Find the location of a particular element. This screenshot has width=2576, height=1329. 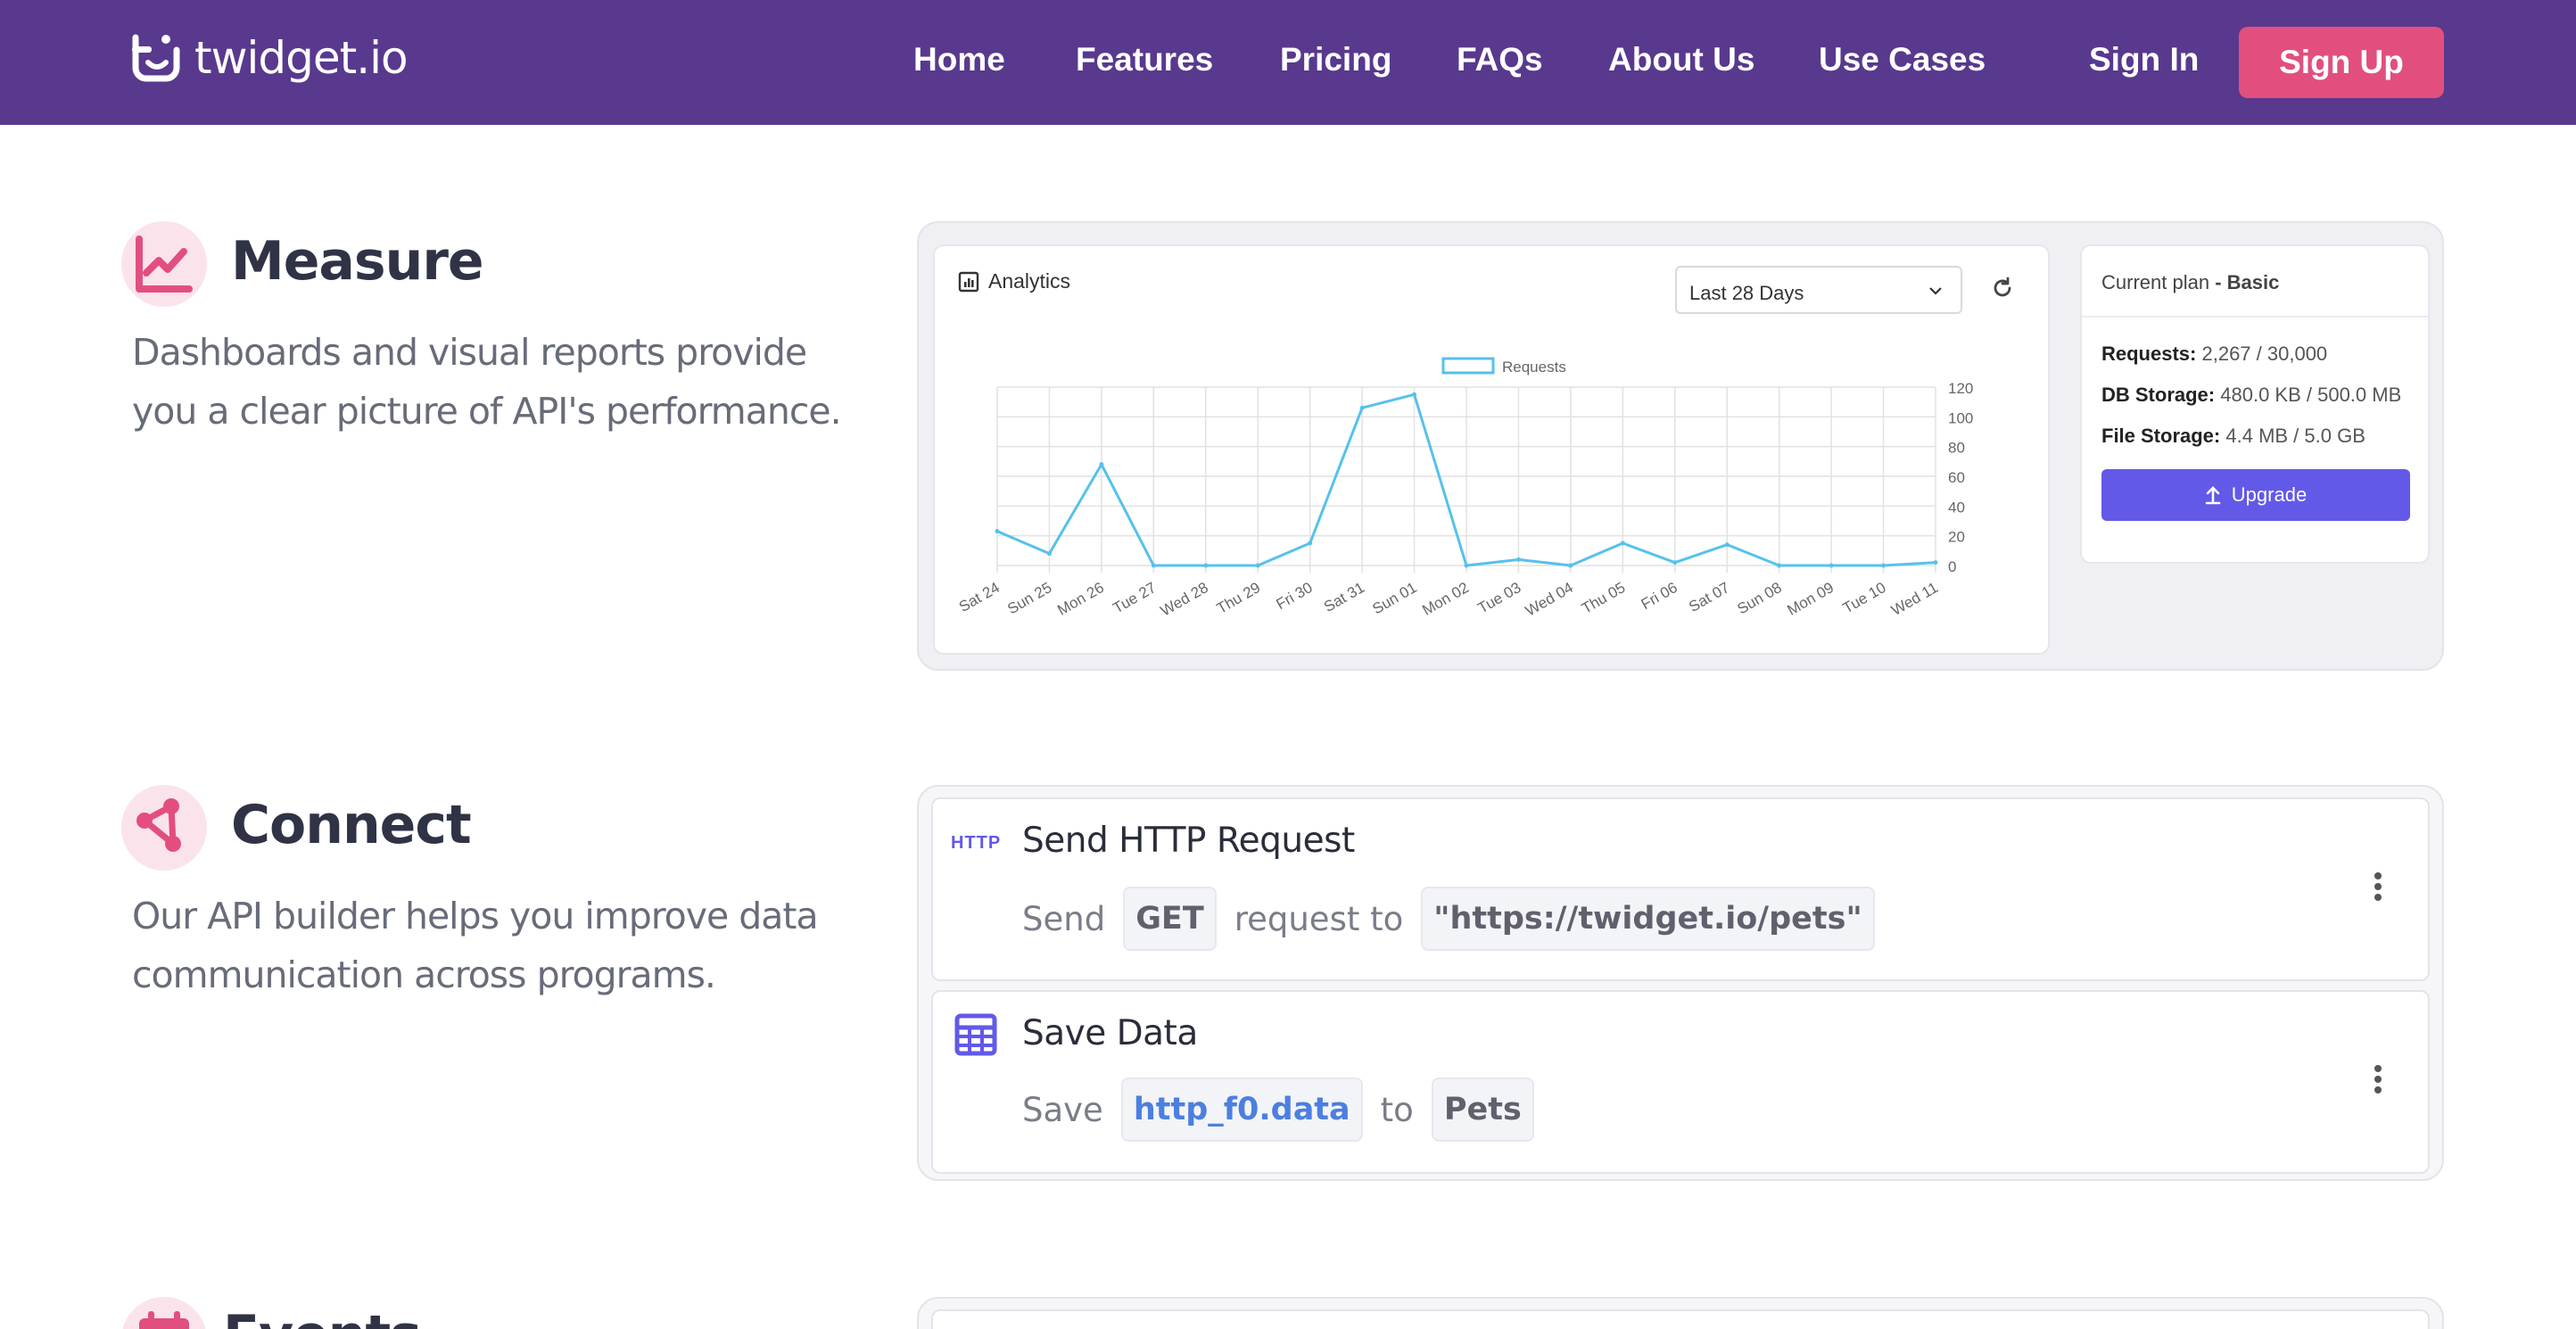

save-word: Save is located at coordinates (1062, 1109).